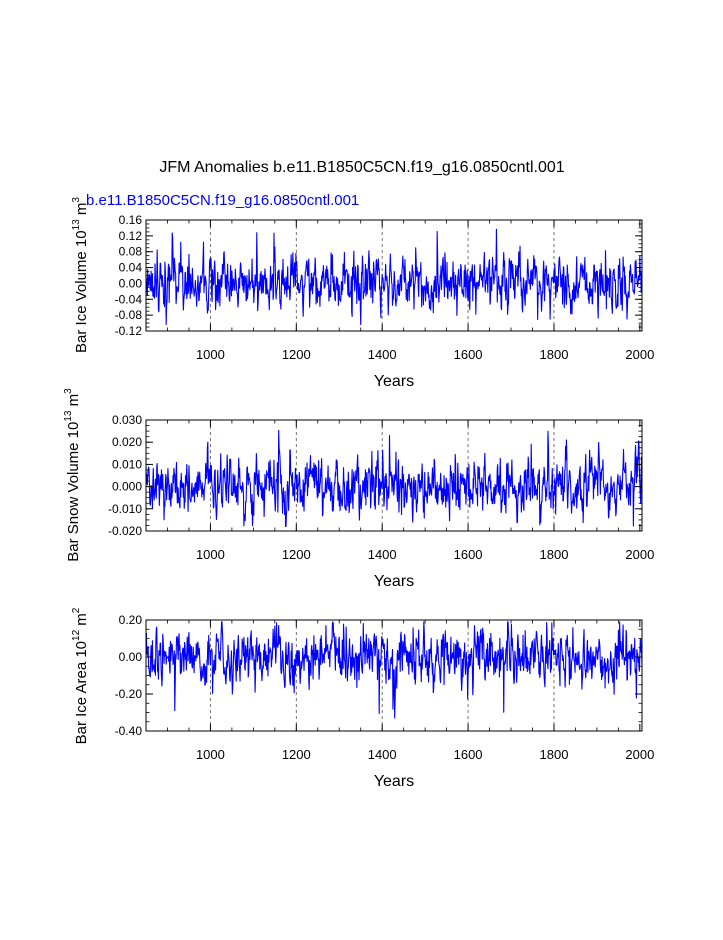 The height and width of the screenshot is (940, 723). Describe the element at coordinates (131, 236) in the screenshot. I see `y-tick-label: 0.12` at that location.